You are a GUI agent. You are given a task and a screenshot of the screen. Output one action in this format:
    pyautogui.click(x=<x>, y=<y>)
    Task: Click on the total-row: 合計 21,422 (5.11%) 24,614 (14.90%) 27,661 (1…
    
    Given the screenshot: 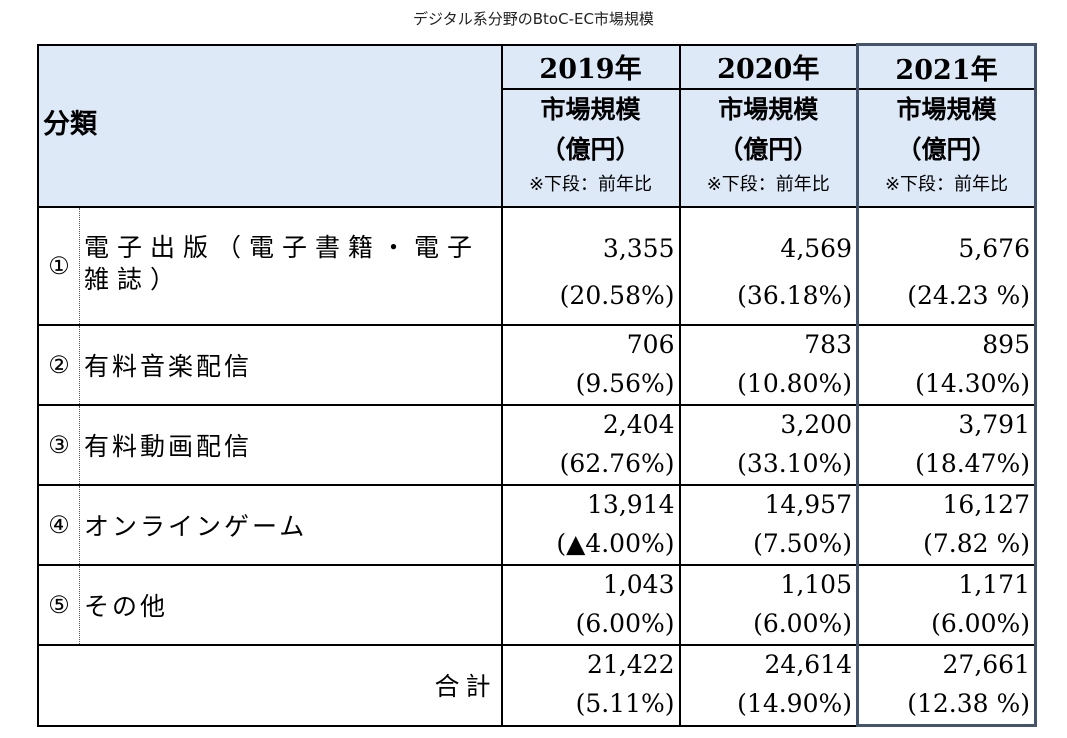 What is the action you would take?
    pyautogui.click(x=537, y=685)
    